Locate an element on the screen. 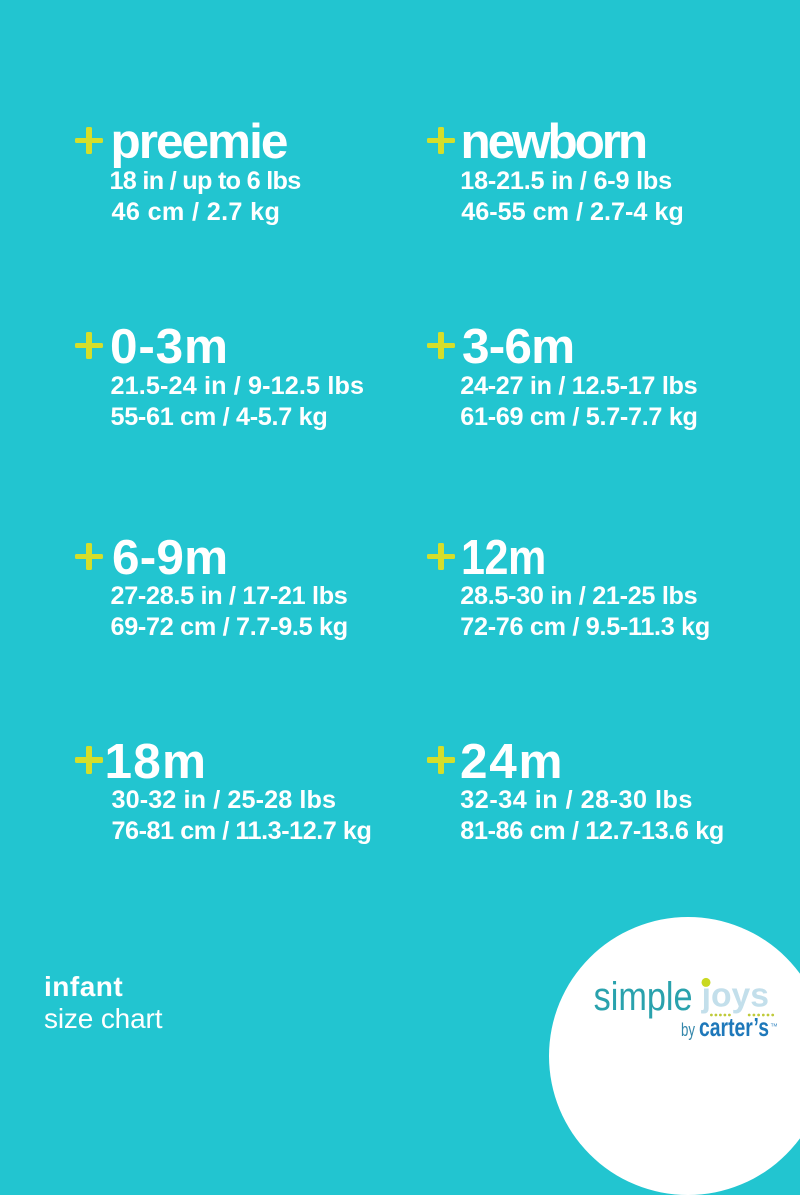 This screenshot has width=800, height=1195. svg-text: joys is located at coordinates (735, 996).